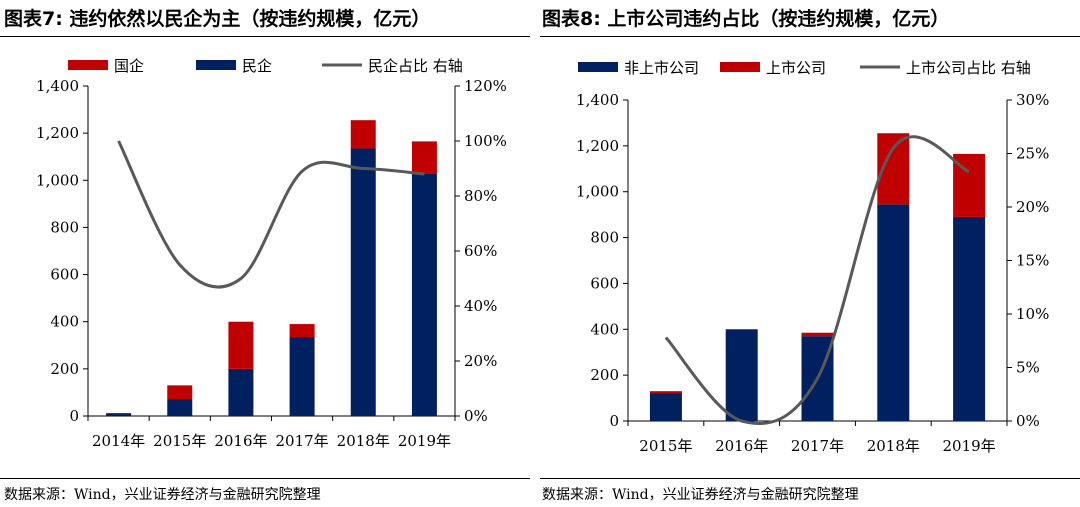  I want to click on legend-label-上市公司: 上市公司, so click(796, 68).